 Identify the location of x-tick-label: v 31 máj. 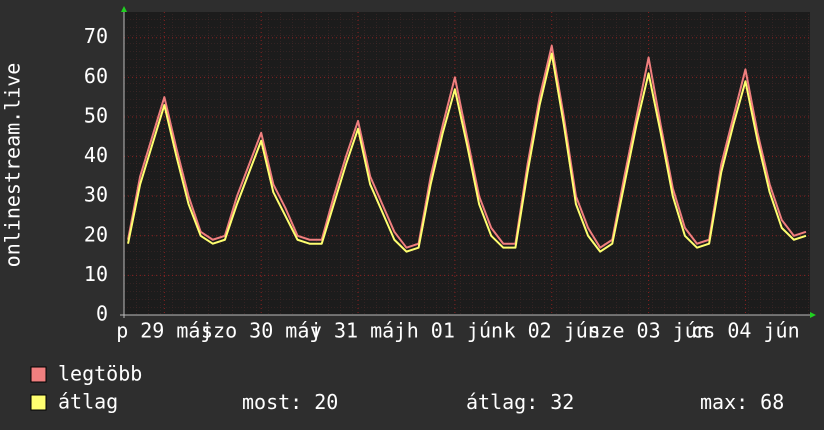
(358, 331).